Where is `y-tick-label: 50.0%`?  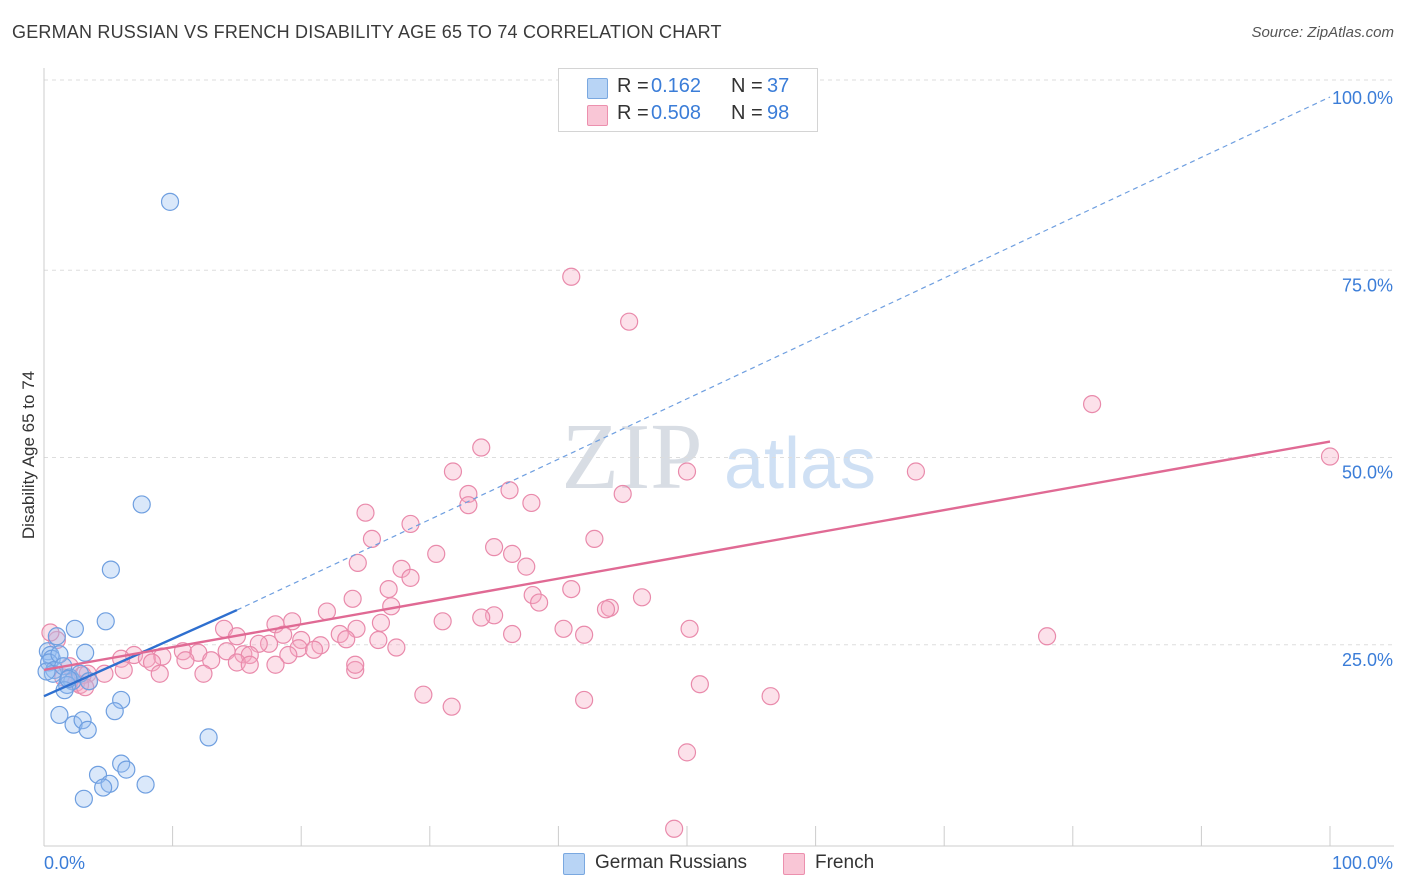
y-tick-label: 50.0% is located at coordinates (1367, 473).